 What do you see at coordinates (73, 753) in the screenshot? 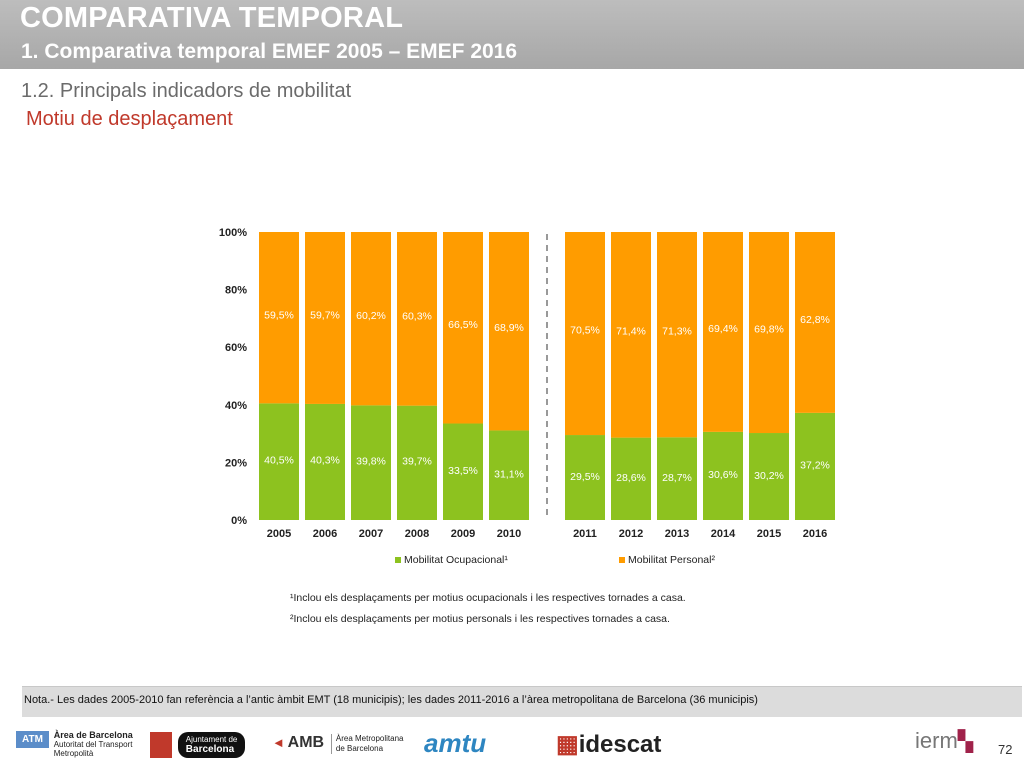
I see `atm-text-3: Metropolità` at bounding box center [73, 753].